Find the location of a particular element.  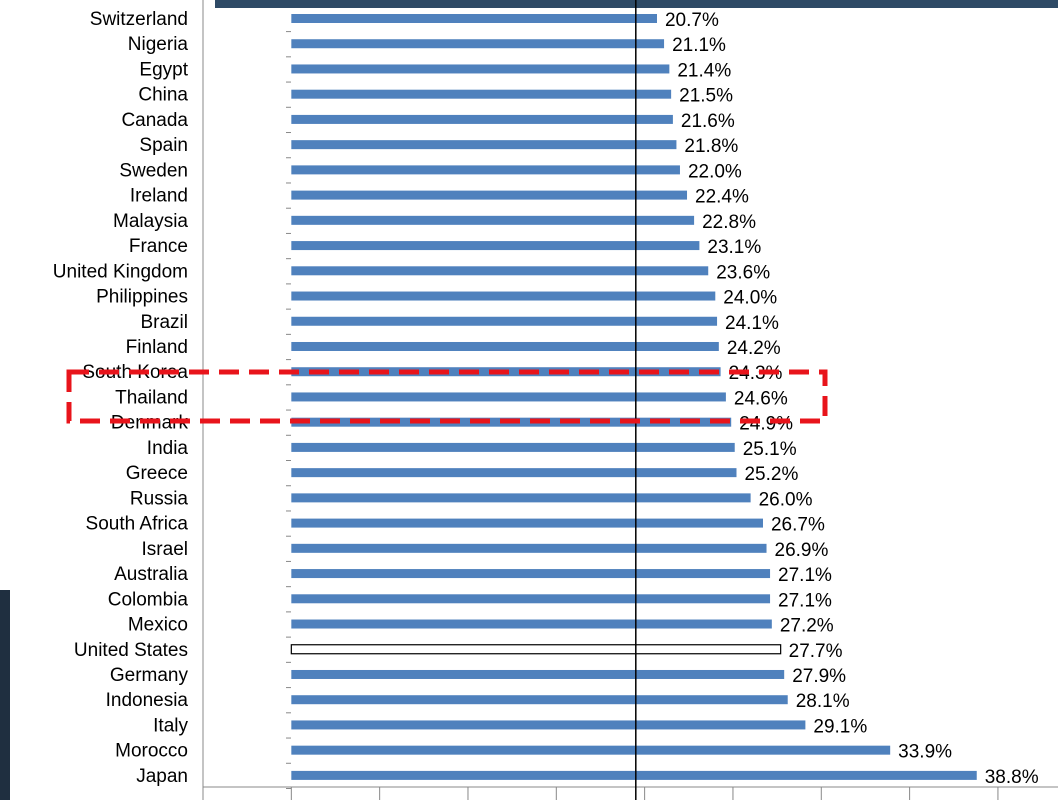

value-label: 22.8% is located at coordinates (729, 222).